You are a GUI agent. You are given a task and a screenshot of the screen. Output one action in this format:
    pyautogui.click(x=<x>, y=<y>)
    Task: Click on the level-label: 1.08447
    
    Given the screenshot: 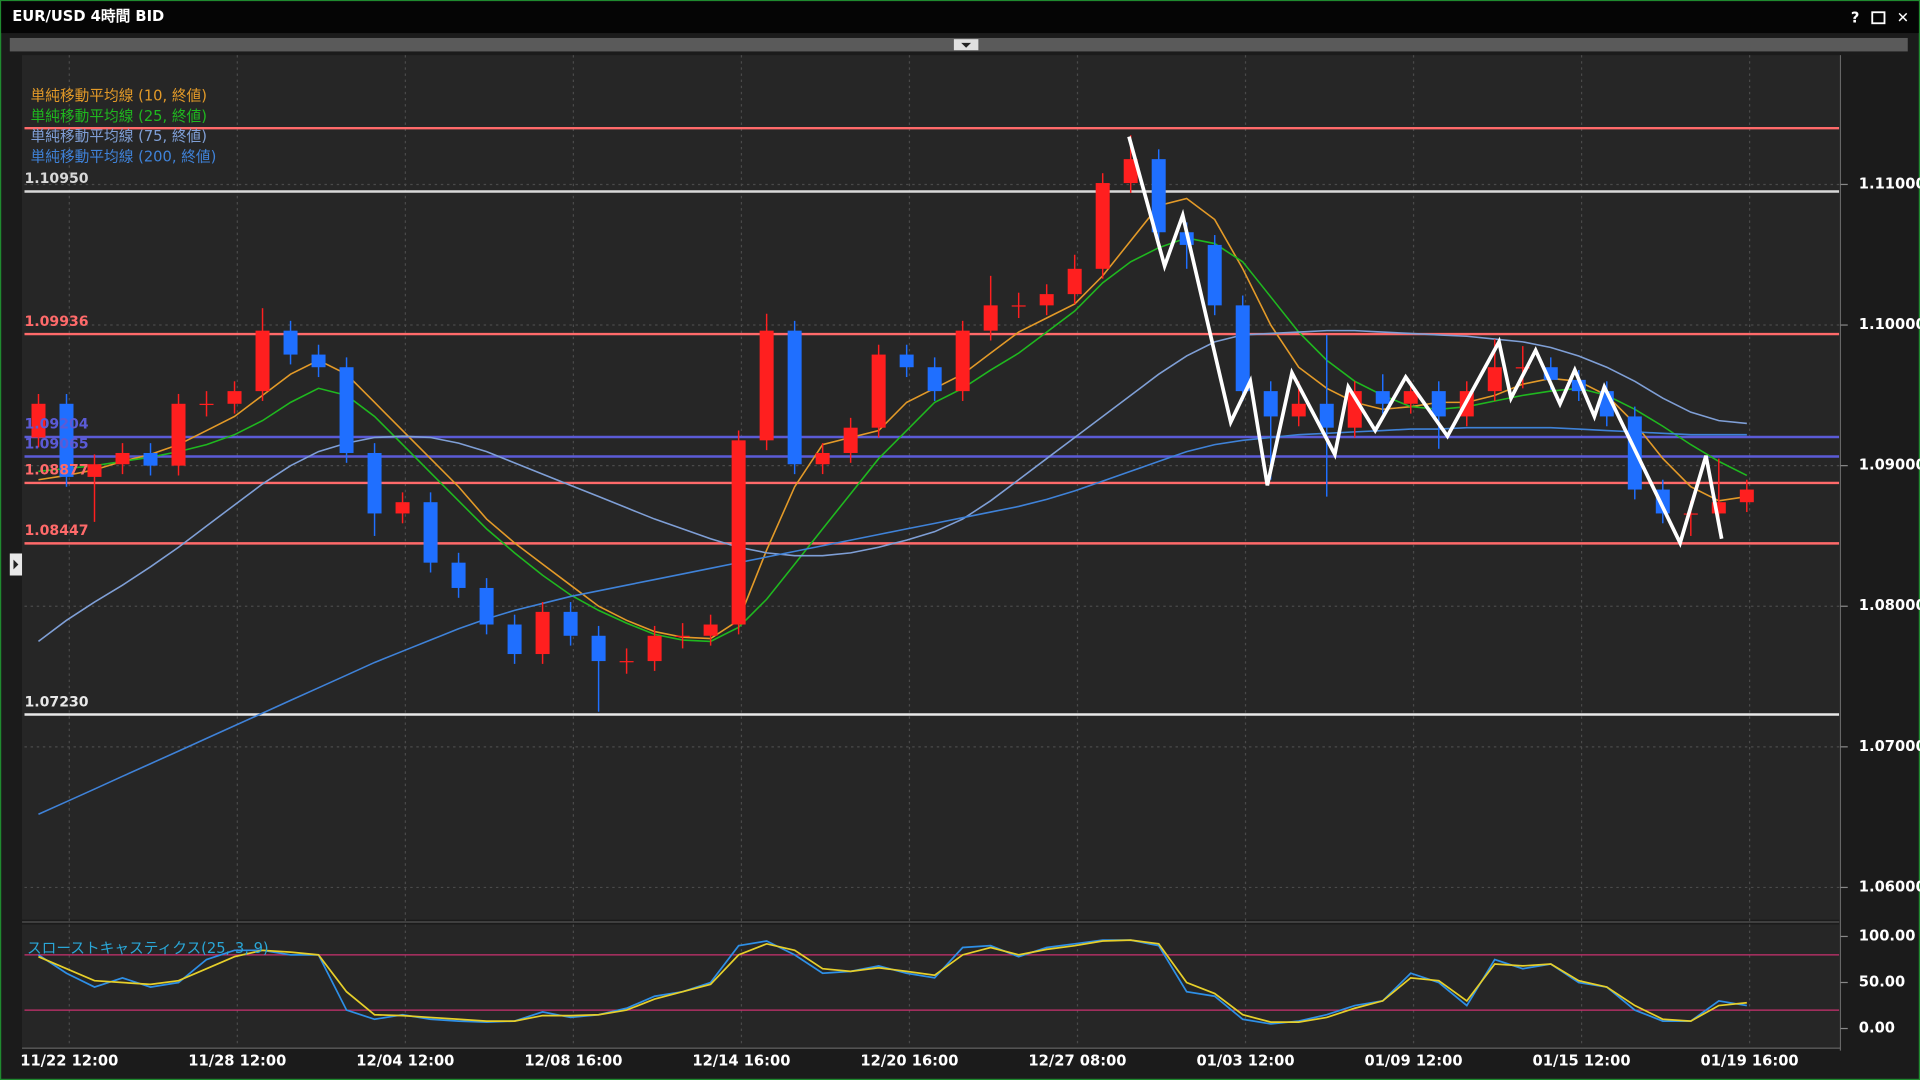 What is the action you would take?
    pyautogui.click(x=56, y=531)
    